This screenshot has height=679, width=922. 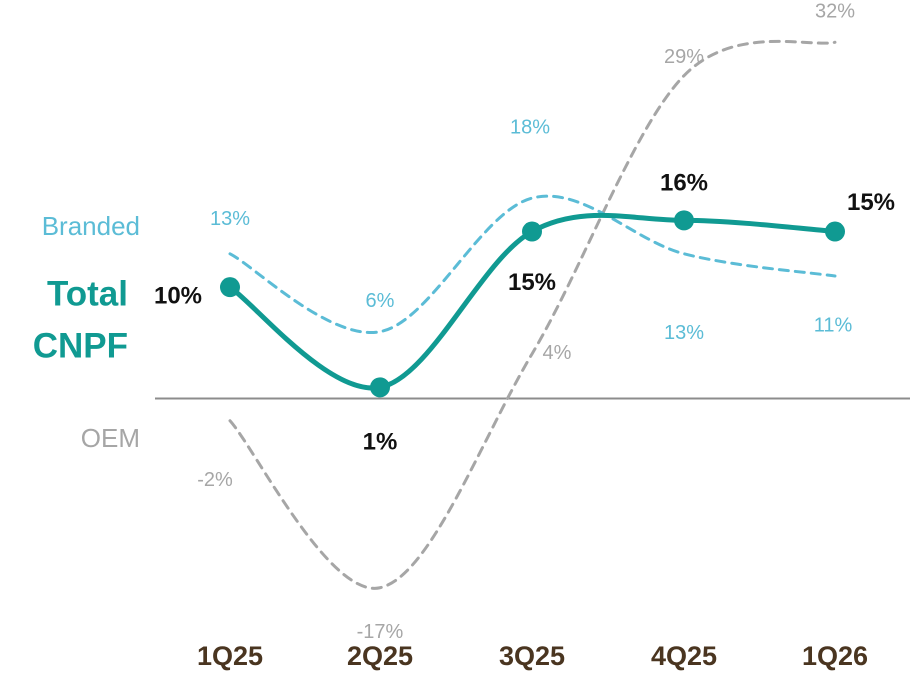 What do you see at coordinates (87, 293) in the screenshot?
I see `series-name-total-line-1: Total` at bounding box center [87, 293].